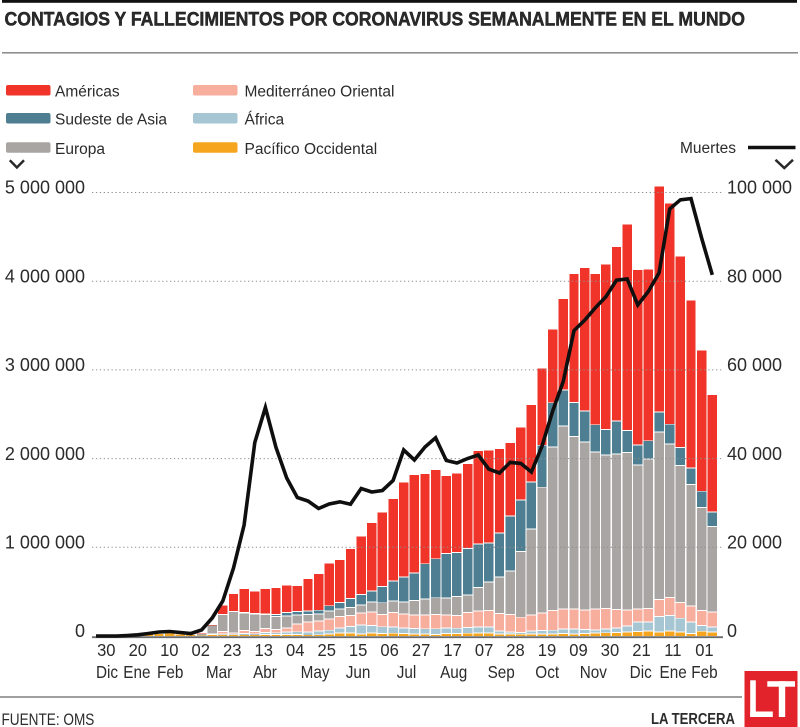 This screenshot has width=800, height=727. What do you see at coordinates (45, 543) in the screenshot?
I see `svg-text: 1 000 000` at bounding box center [45, 543].